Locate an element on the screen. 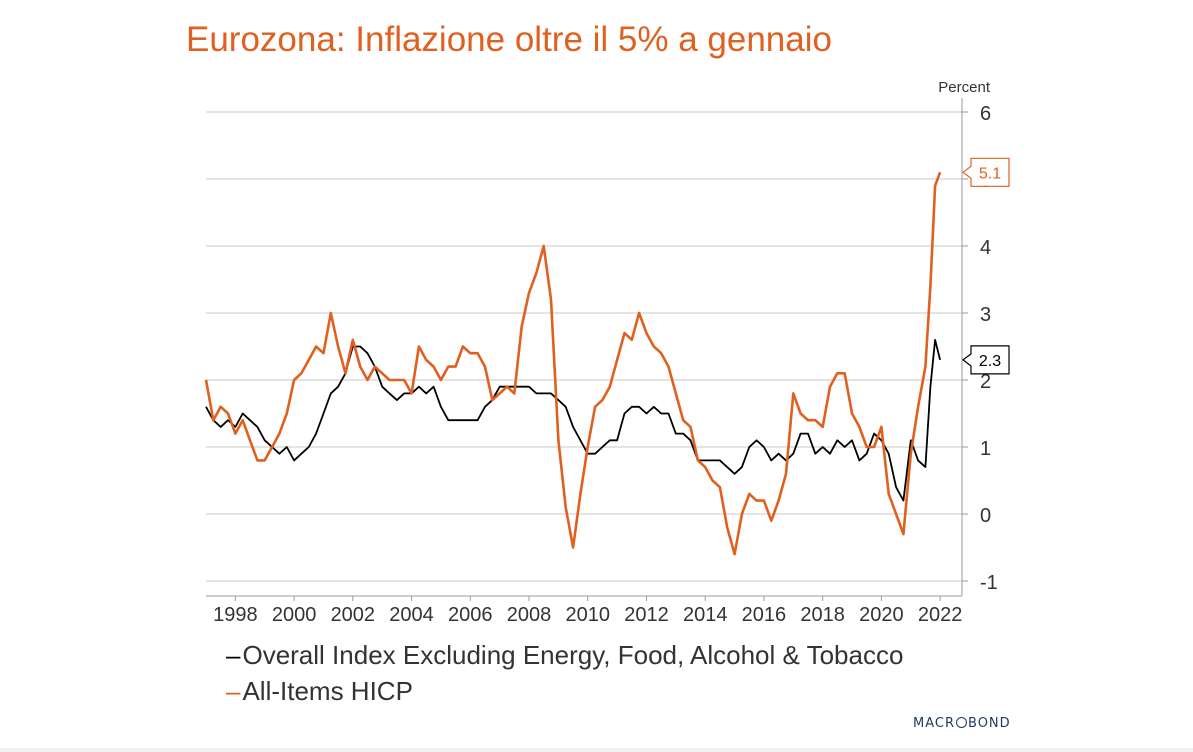  x-tick-label: 2014 is located at coordinates (705, 615).